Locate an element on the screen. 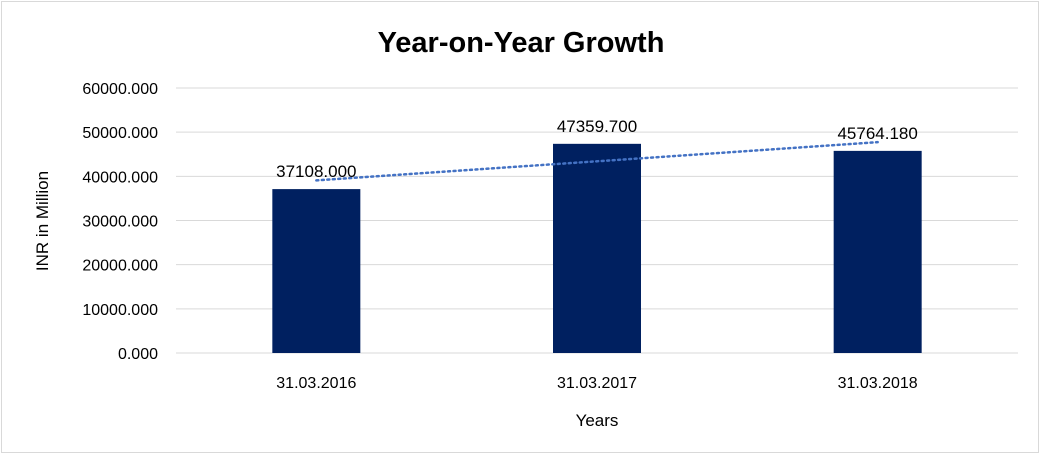  y-tick-label: 30000.000 is located at coordinates (120, 222).